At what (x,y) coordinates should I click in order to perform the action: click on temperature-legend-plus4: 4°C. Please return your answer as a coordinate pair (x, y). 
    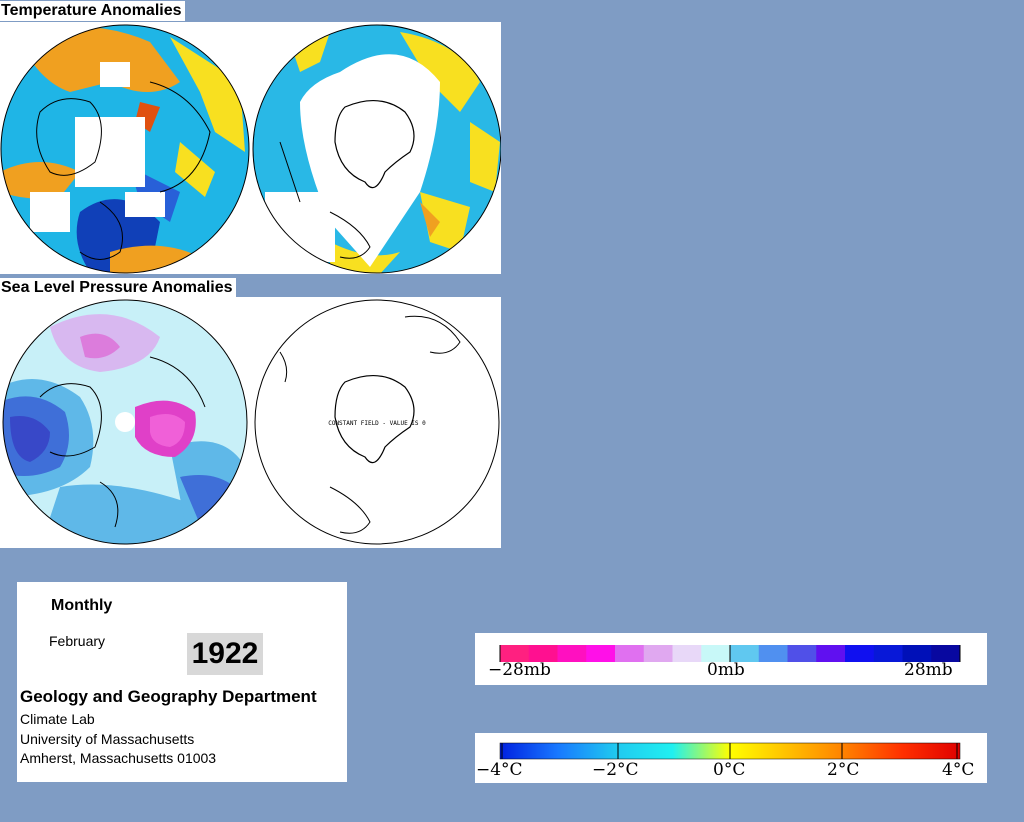
    Looking at the image, I should click on (958, 770).